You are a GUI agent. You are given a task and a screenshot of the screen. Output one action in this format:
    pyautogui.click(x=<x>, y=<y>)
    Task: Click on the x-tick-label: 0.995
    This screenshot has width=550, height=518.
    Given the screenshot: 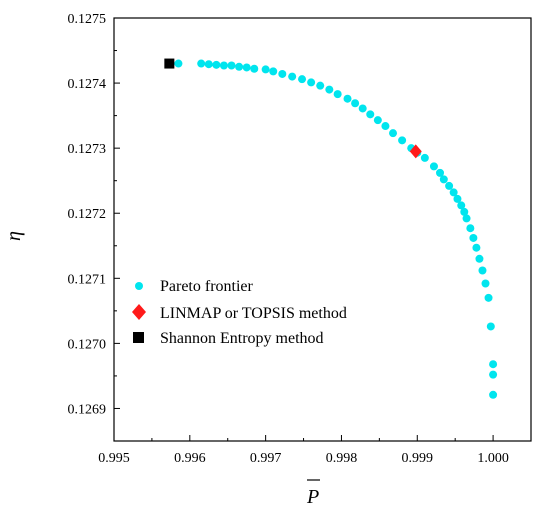 What is the action you would take?
    pyautogui.click(x=114, y=458)
    